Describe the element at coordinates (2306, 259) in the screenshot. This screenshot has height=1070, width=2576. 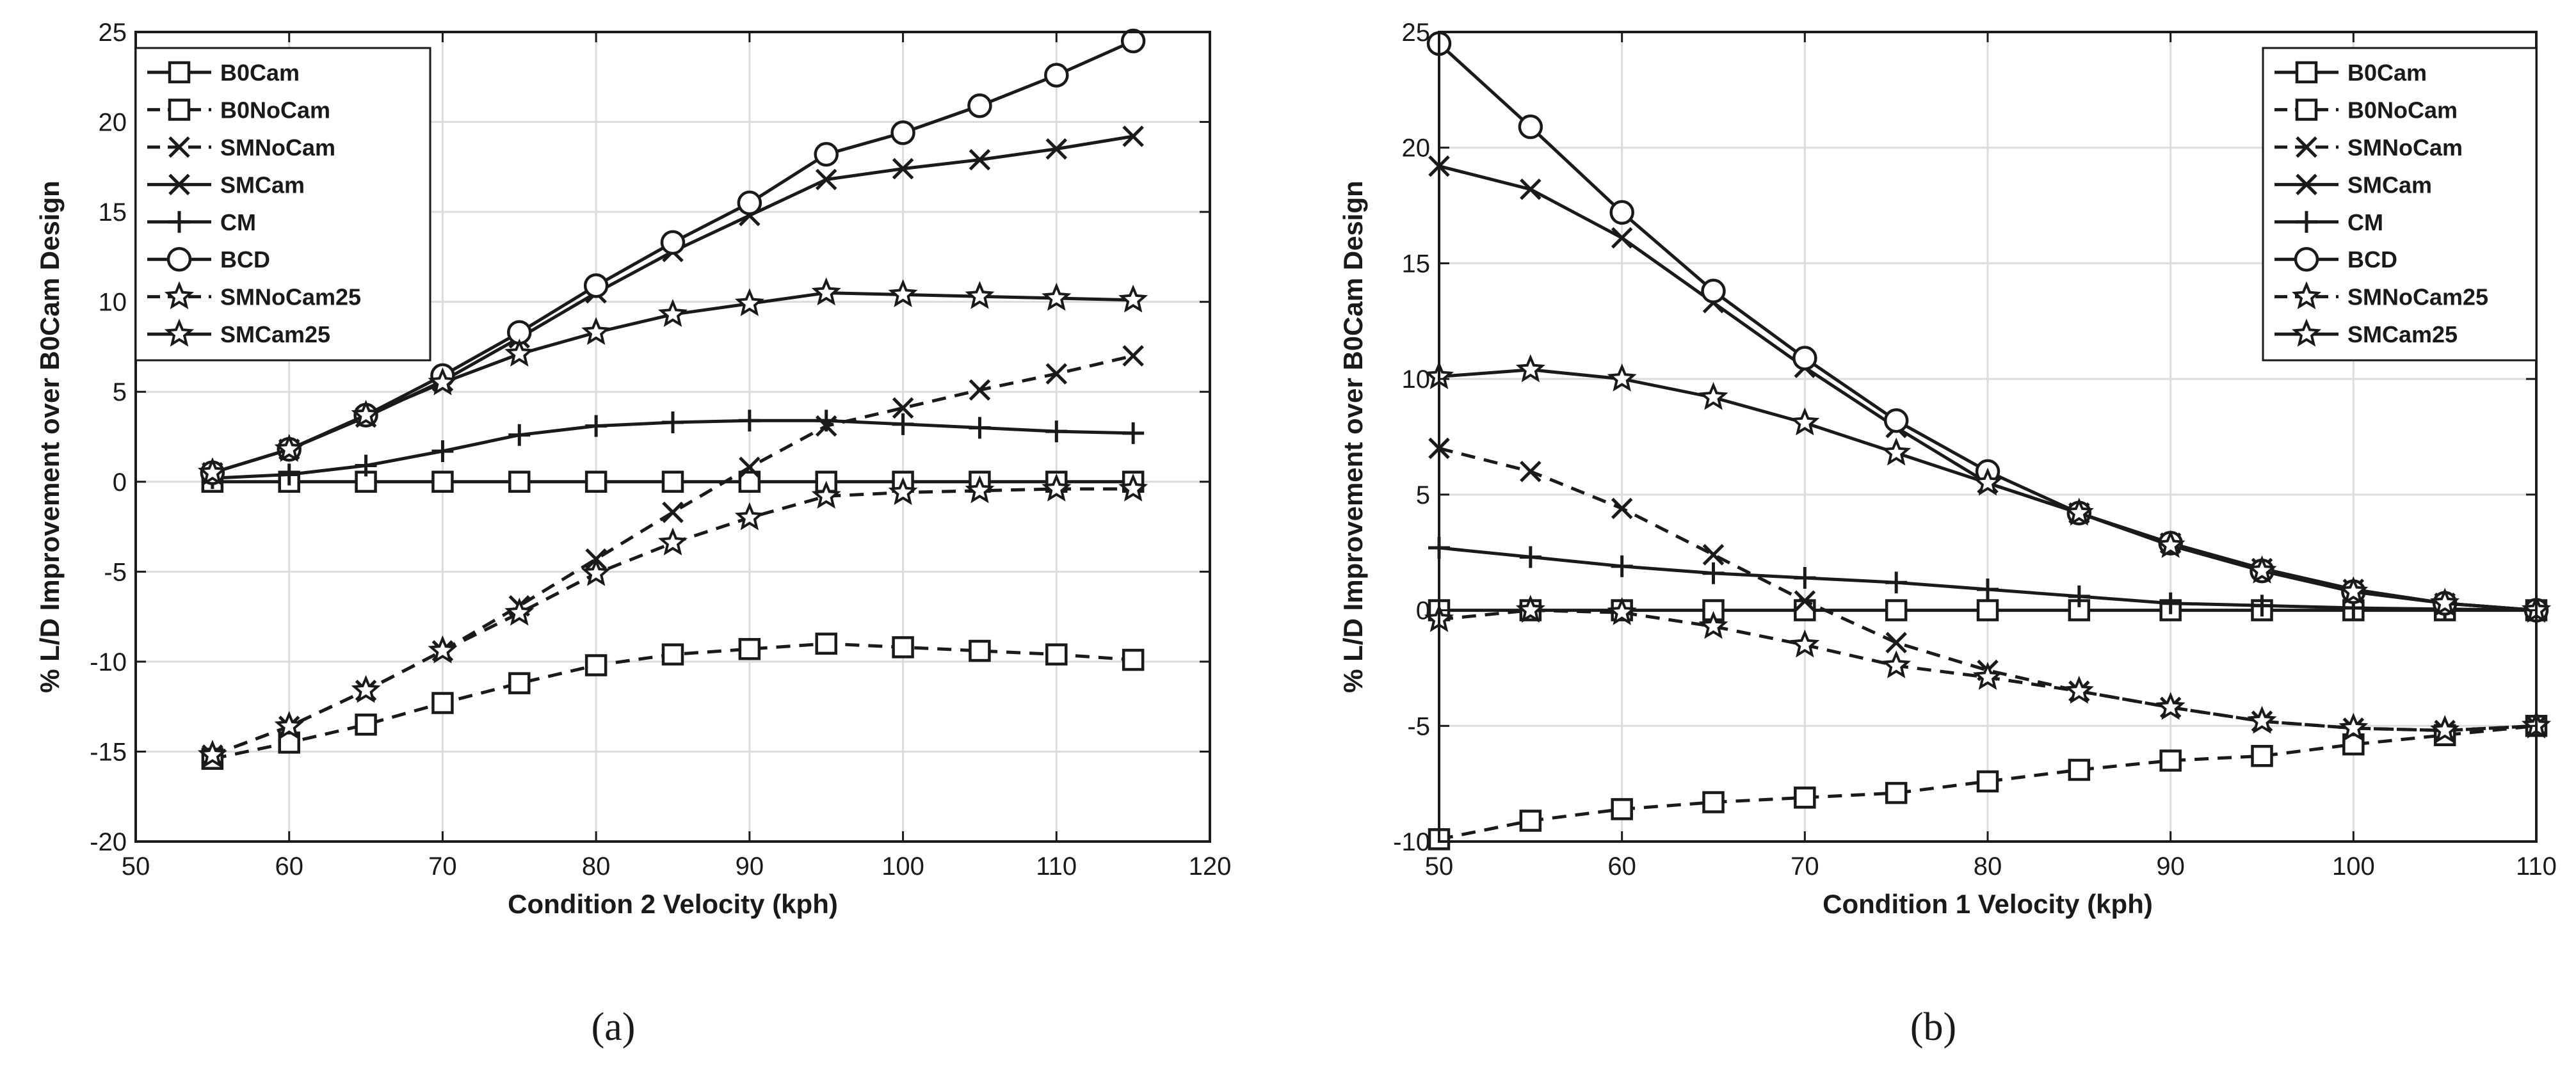
I see `chart2-legend-marker-bcd` at that location.